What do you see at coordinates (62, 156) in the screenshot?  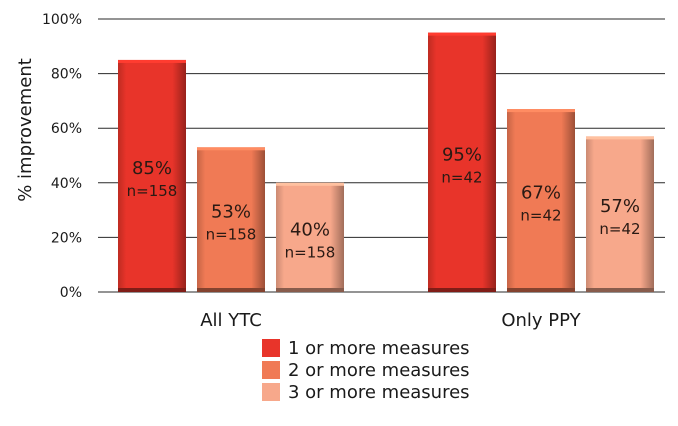 I see `y-axis-ticks: 0% 20% 40% 60% 80% 100%` at bounding box center [62, 156].